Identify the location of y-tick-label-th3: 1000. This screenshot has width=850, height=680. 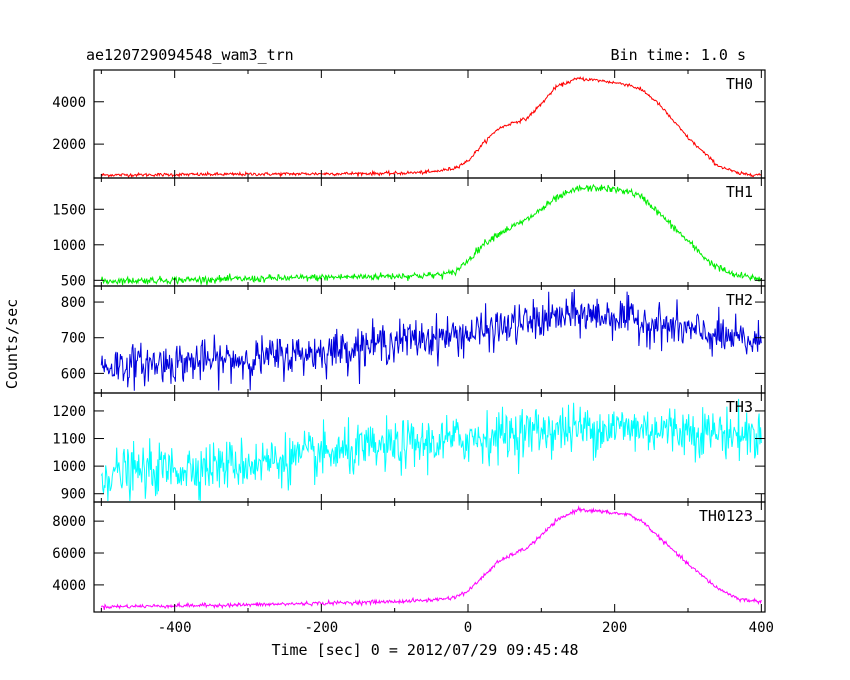
(69, 467).